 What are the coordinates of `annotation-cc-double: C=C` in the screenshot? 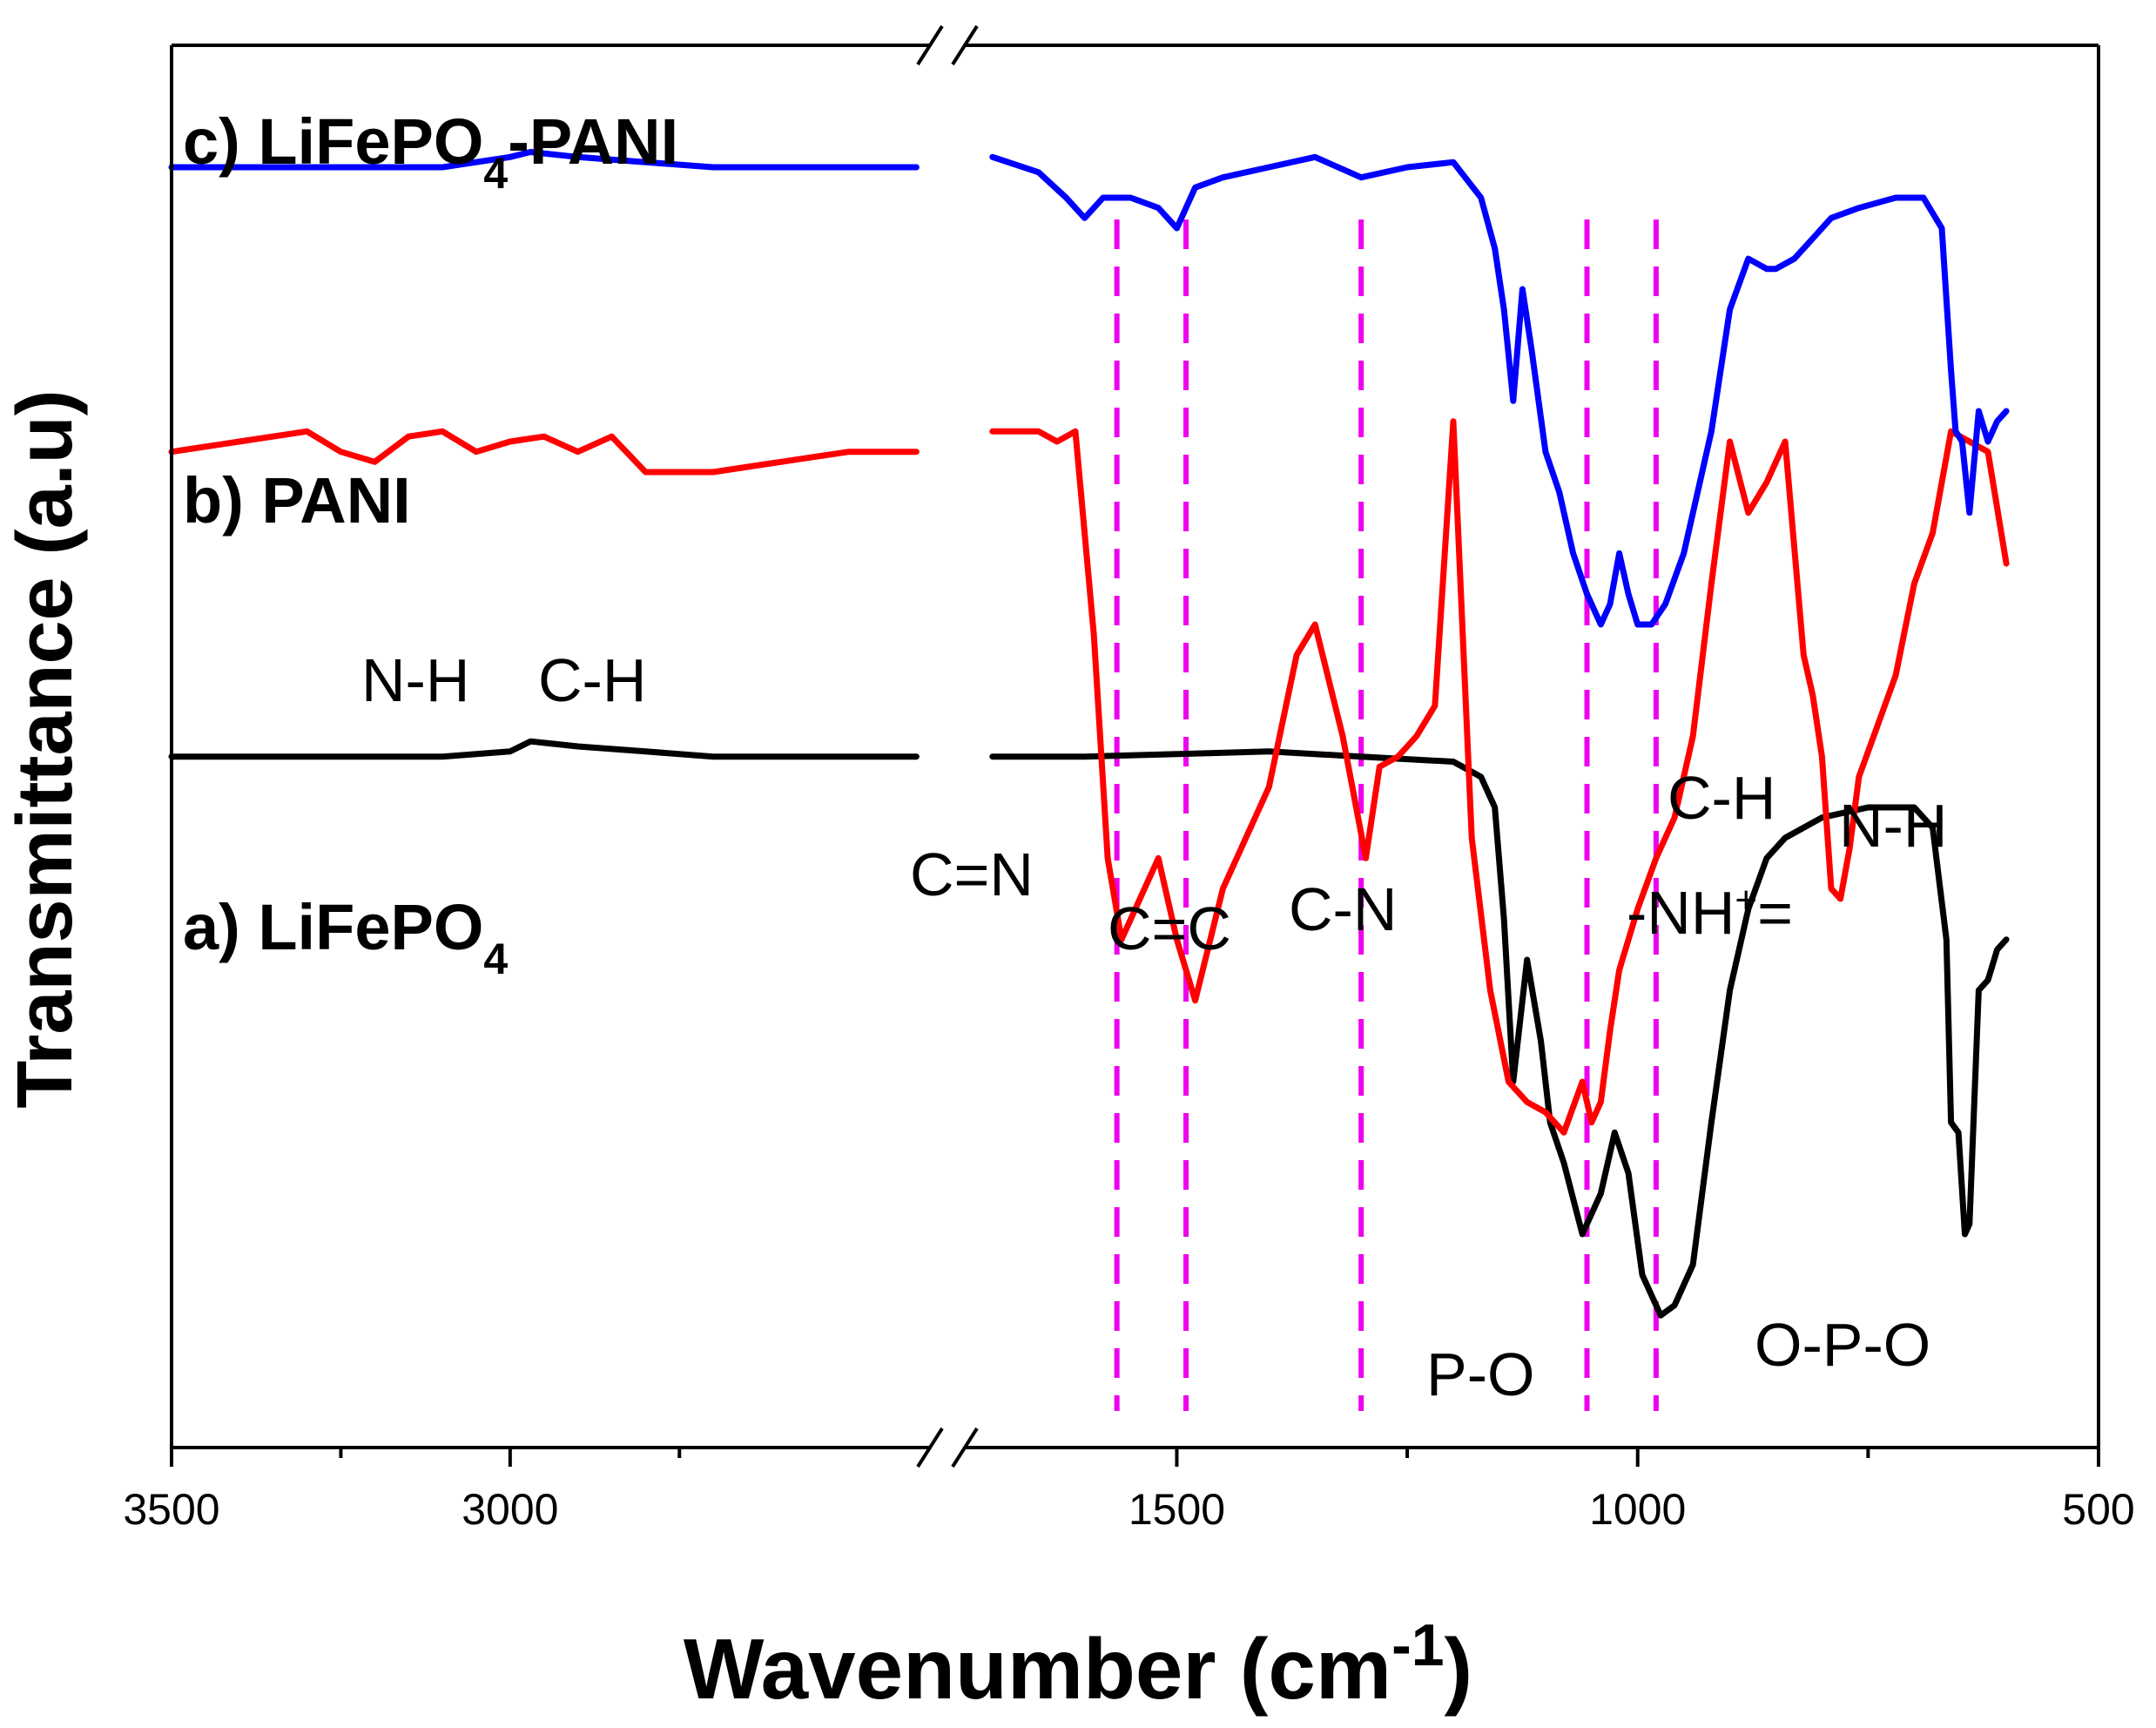 It's located at (1169, 928).